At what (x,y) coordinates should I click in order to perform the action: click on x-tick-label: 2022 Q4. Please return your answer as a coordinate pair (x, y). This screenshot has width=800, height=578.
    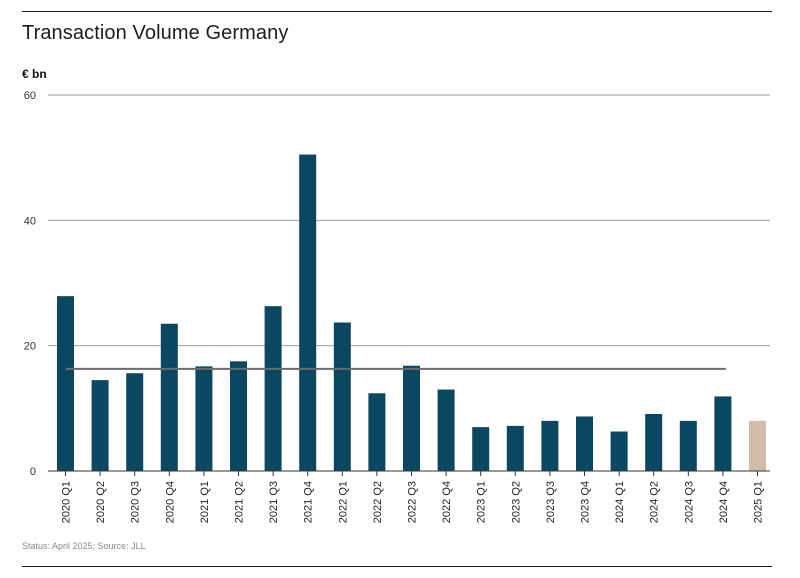
    Looking at the image, I should click on (447, 502).